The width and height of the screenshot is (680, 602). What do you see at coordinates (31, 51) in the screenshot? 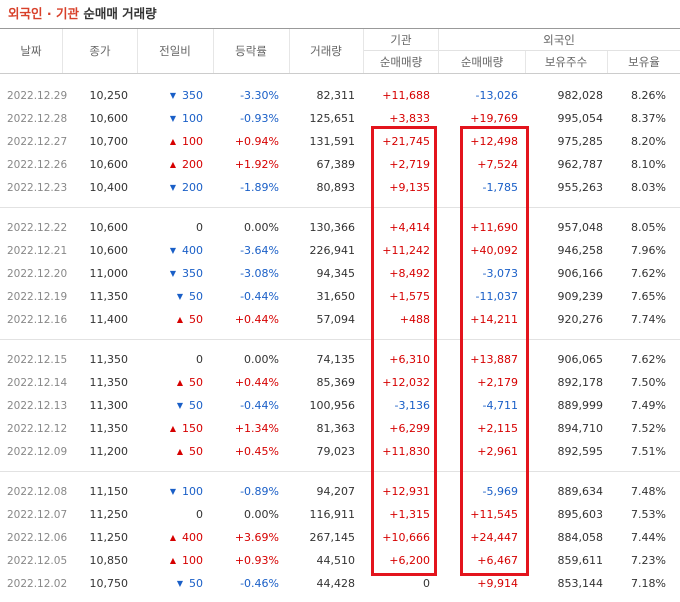
I see `header-cell: 날짜` at bounding box center [31, 51].